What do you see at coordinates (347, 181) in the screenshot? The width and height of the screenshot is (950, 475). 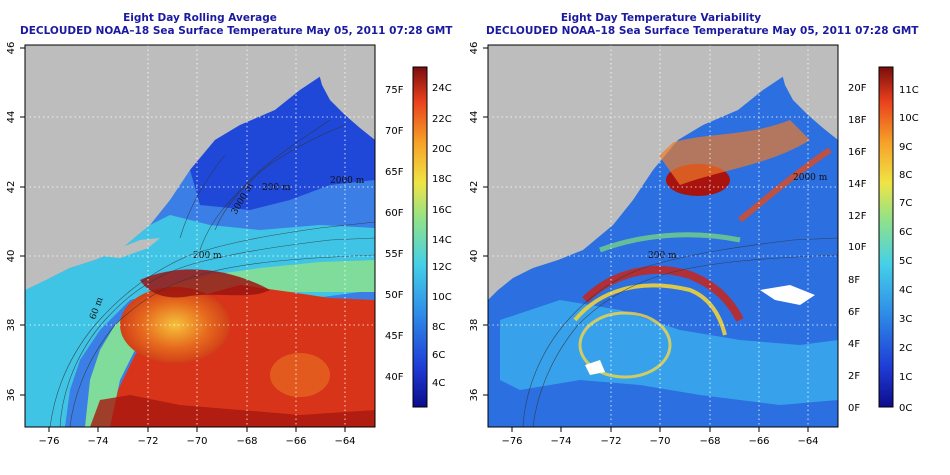 I see `left-contour-label-2000m: 2000 m` at bounding box center [347, 181].